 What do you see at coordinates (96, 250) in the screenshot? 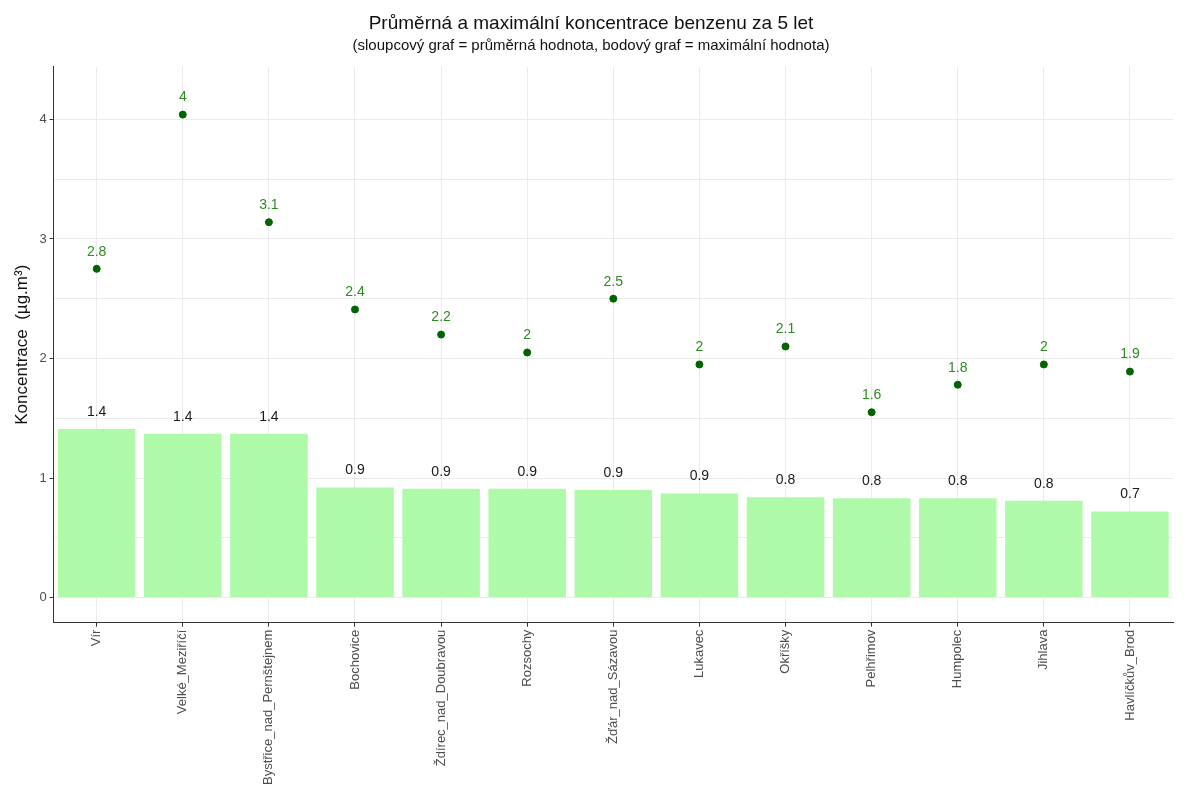
I see `data-label: 2.8` at bounding box center [96, 250].